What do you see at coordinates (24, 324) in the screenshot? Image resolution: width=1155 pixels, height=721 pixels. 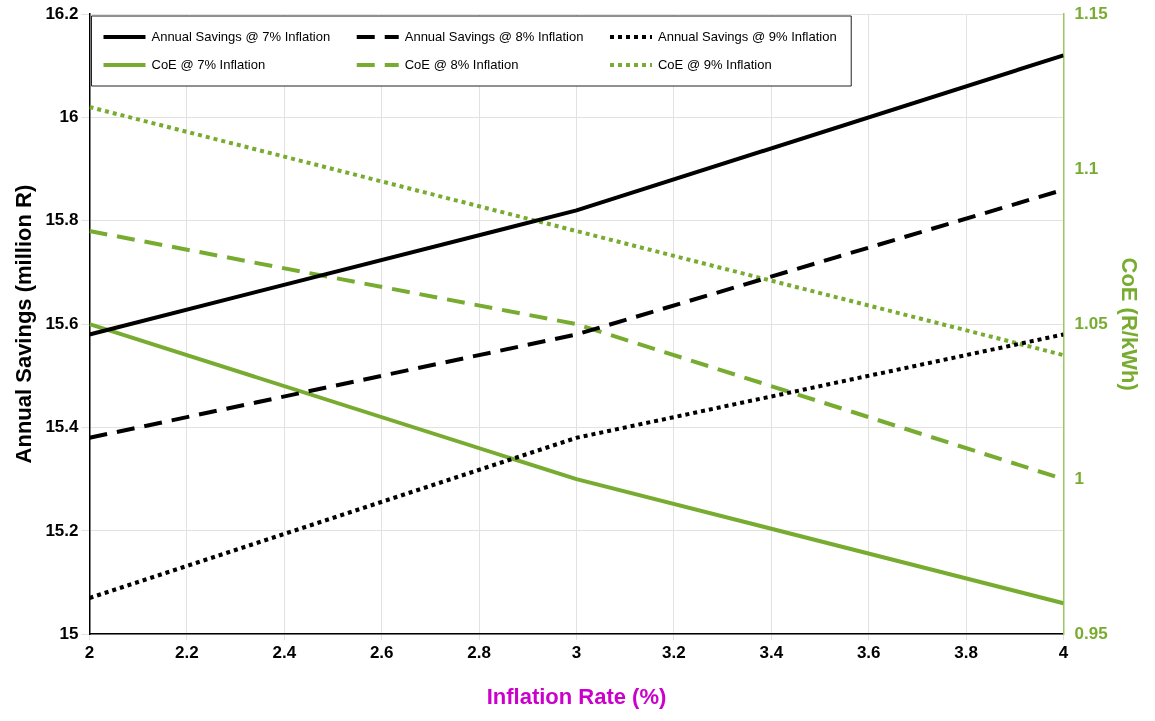 I see `y-axis-title: Annual Savings (million R)` at bounding box center [24, 324].